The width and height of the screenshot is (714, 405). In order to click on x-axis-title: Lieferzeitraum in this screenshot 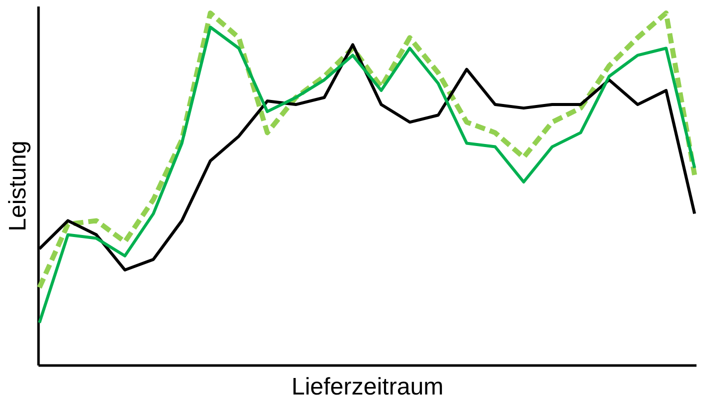, I will do `click(367, 387)`.